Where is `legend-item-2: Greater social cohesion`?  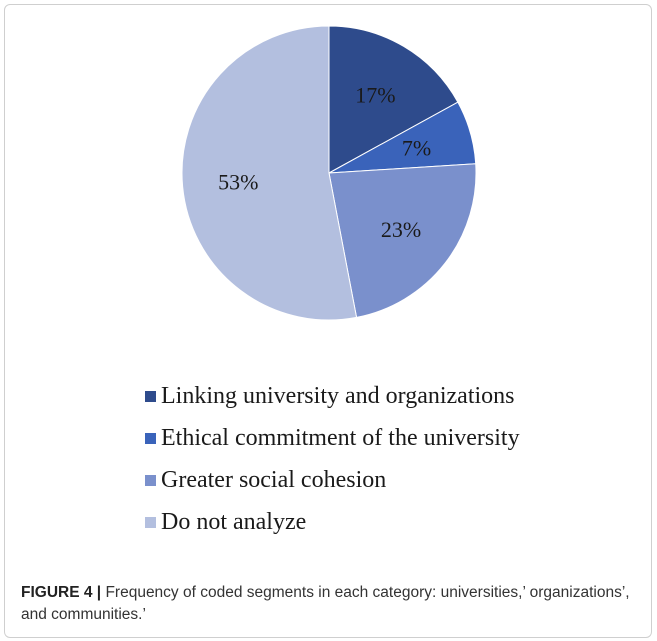
legend-item-2: Greater social cohesion is located at coordinates (332, 480).